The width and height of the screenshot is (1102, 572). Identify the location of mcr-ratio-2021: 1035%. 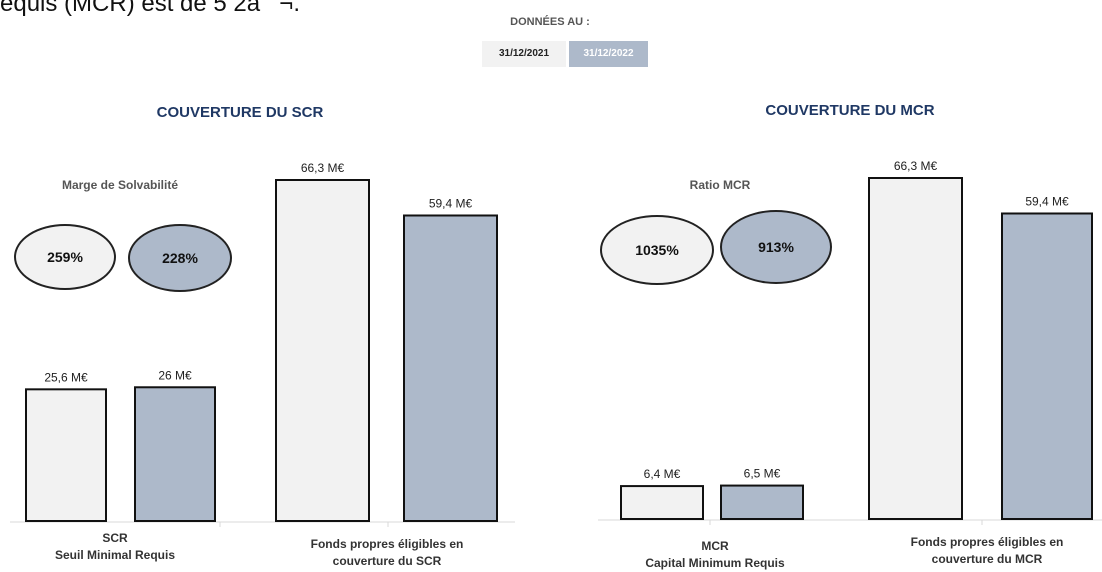
(657, 250).